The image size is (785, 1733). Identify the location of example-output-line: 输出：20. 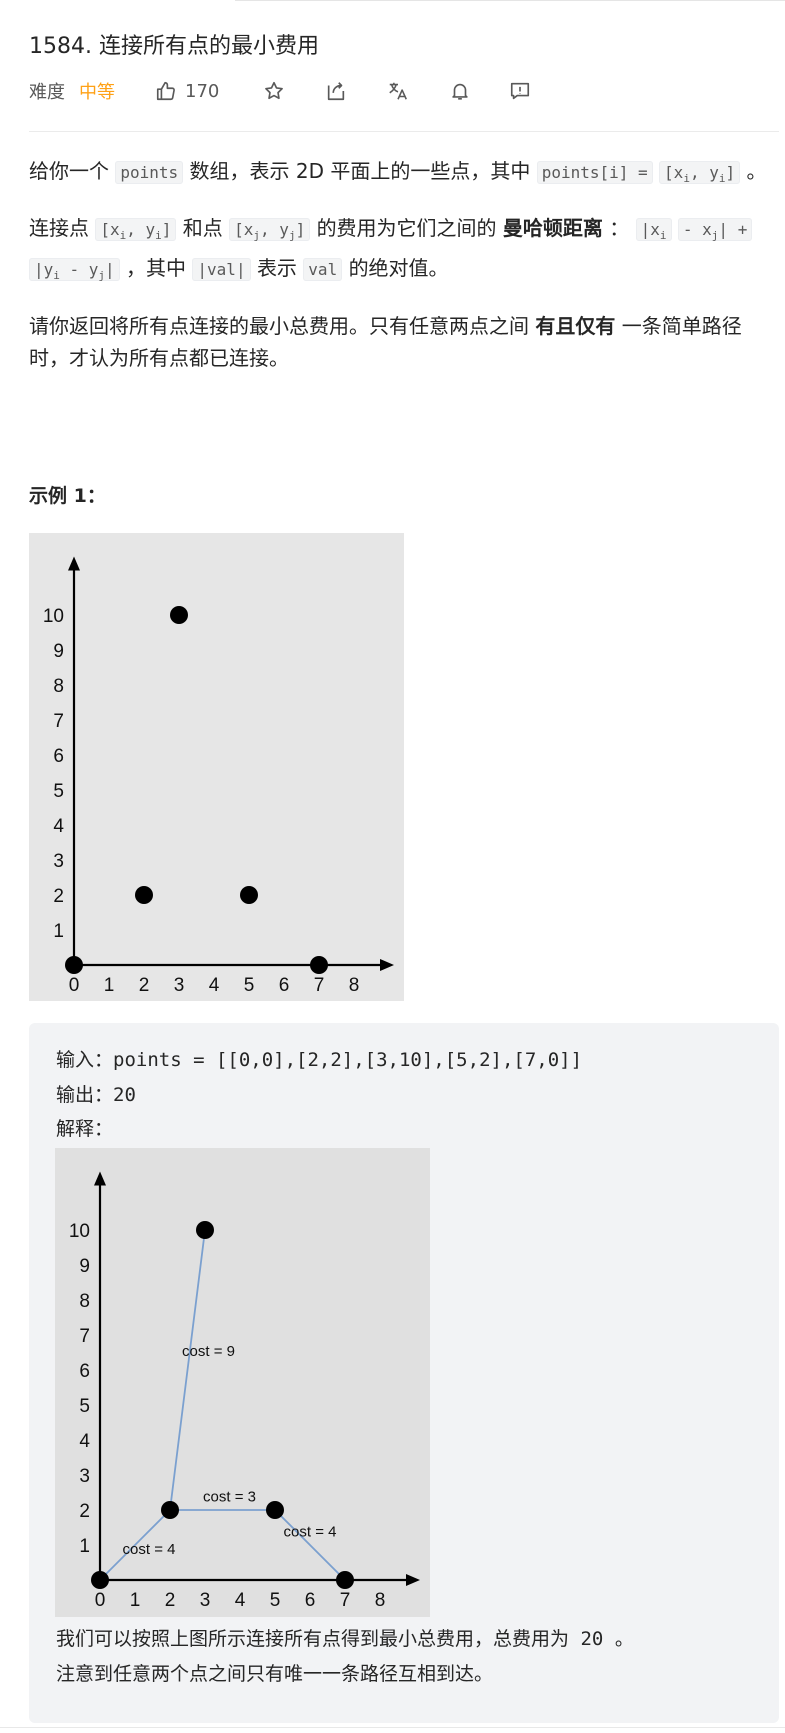
(96, 1093).